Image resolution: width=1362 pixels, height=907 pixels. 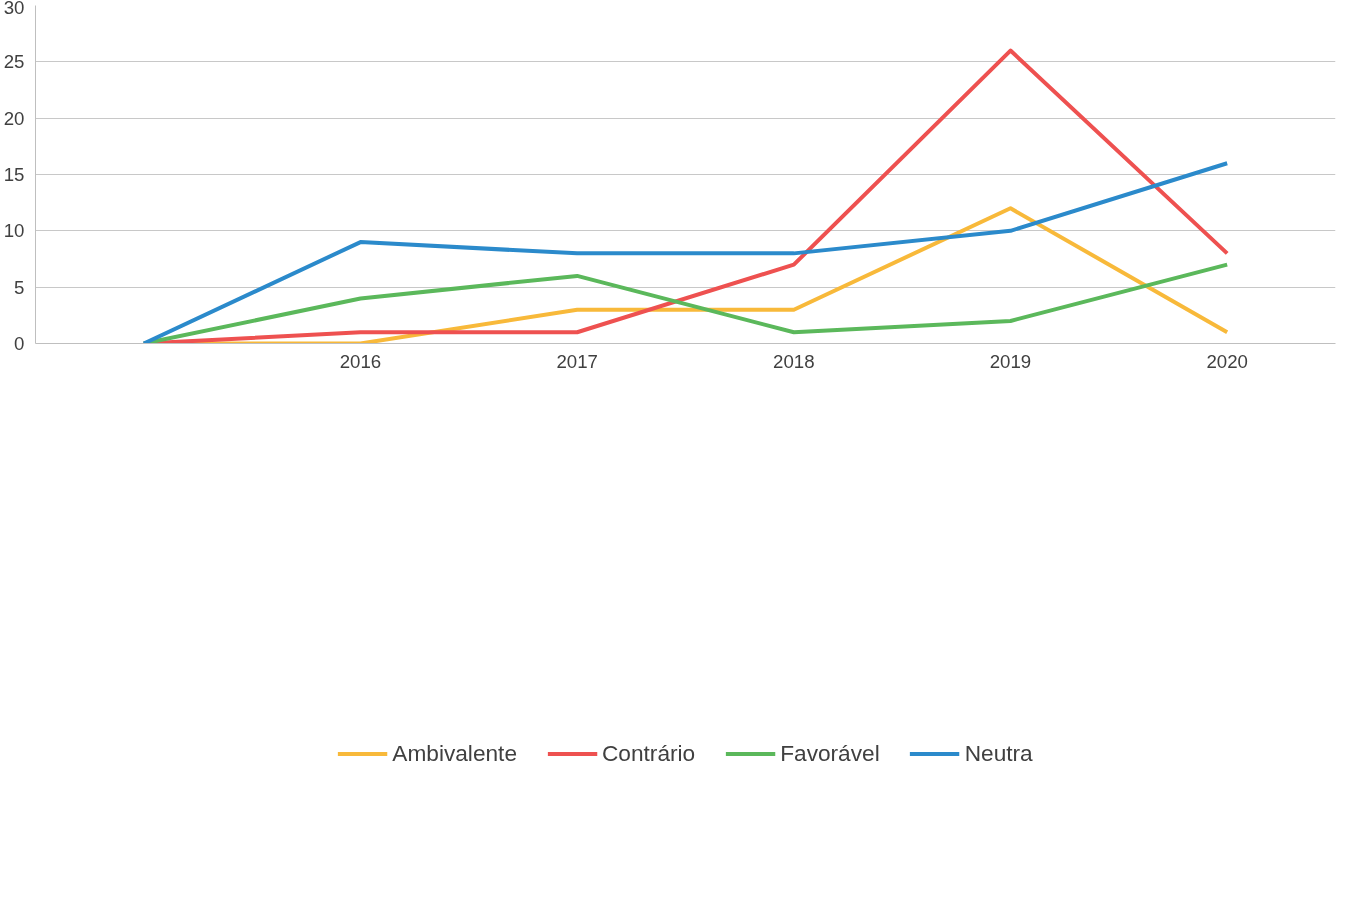 I want to click on x-tick-label: 2020, so click(x=1227, y=361).